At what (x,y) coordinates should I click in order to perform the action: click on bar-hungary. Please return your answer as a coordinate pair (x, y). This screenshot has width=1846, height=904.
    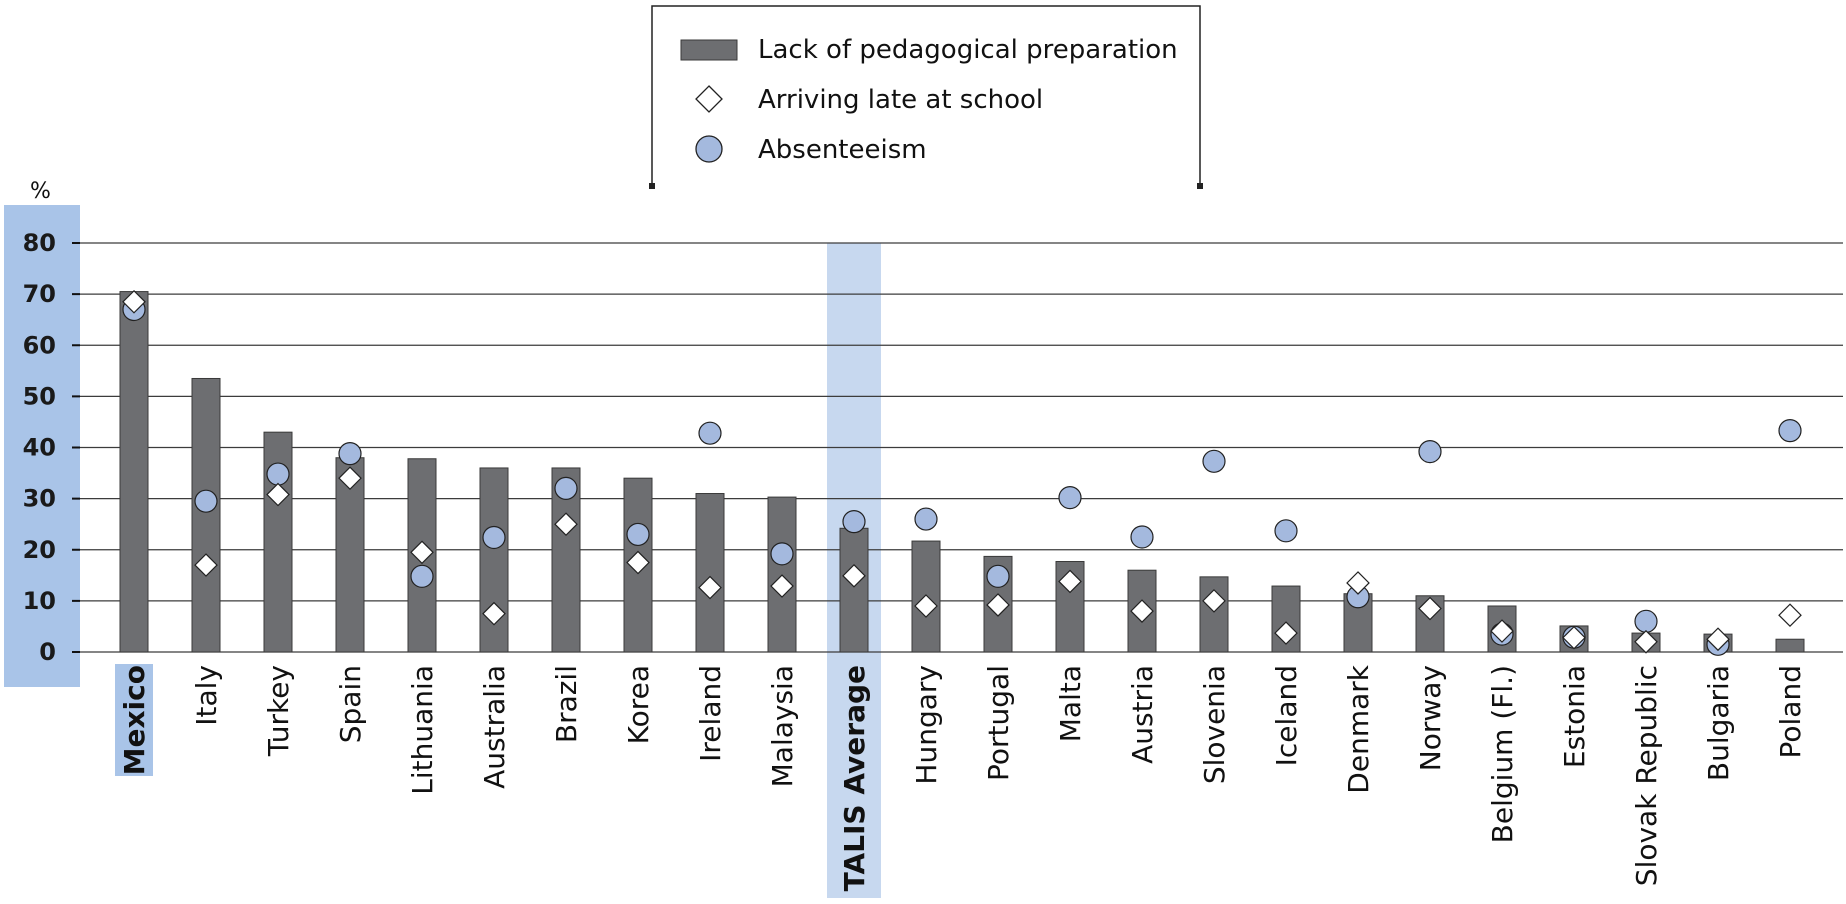
    Looking at the image, I should click on (926, 596).